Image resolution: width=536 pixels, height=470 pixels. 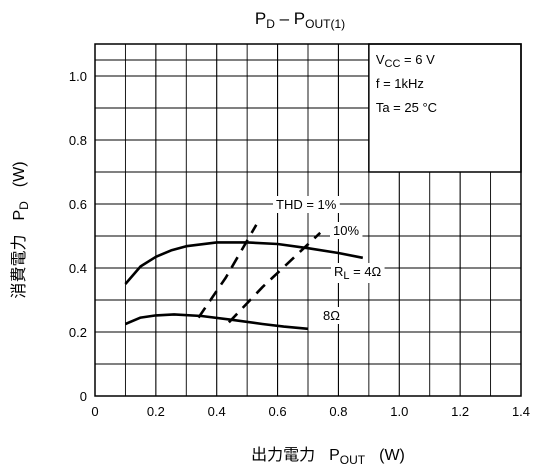 What do you see at coordinates (338, 411) in the screenshot?
I see `x-tick-label: 0.8` at bounding box center [338, 411].